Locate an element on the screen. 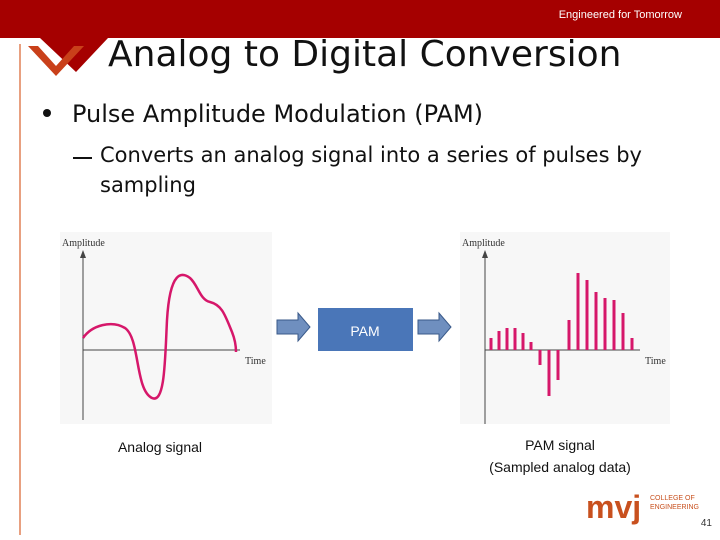 This screenshot has width=720, height=540. page-number: 41 is located at coordinates (707, 523).